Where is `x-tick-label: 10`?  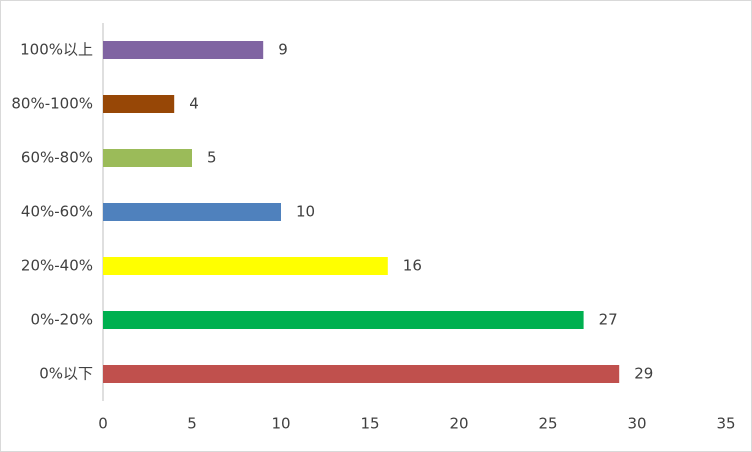 x-tick-label: 10 is located at coordinates (280, 424).